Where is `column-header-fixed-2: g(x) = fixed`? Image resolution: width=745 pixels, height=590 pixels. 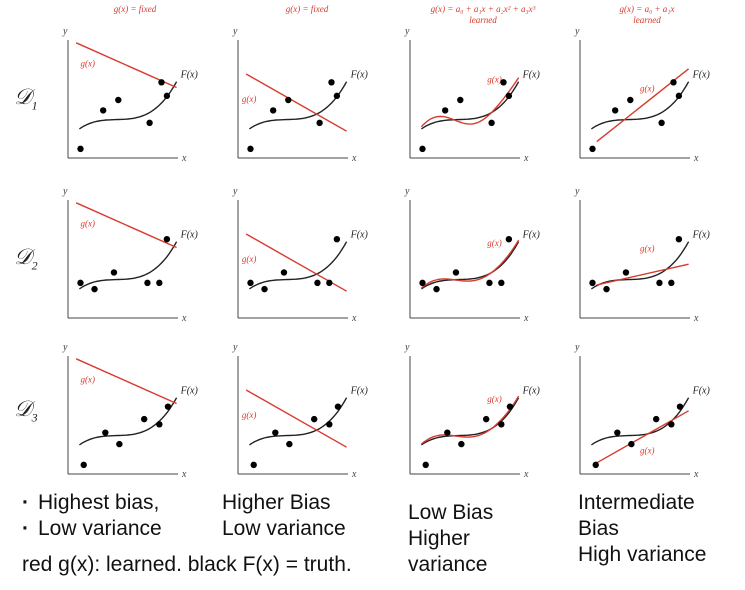 column-header-fixed-2: g(x) = fixed is located at coordinates (307, 9).